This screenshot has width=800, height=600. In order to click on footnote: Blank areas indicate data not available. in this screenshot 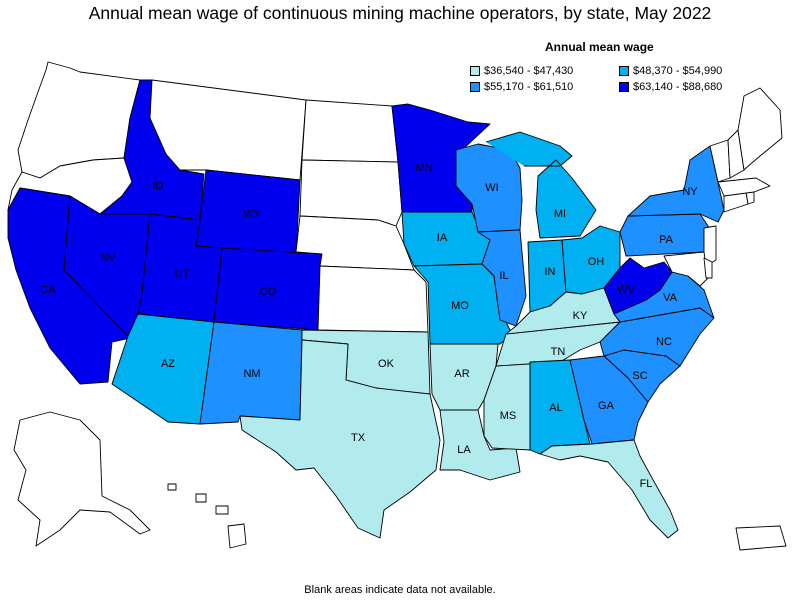, I will do `click(400, 590)`.